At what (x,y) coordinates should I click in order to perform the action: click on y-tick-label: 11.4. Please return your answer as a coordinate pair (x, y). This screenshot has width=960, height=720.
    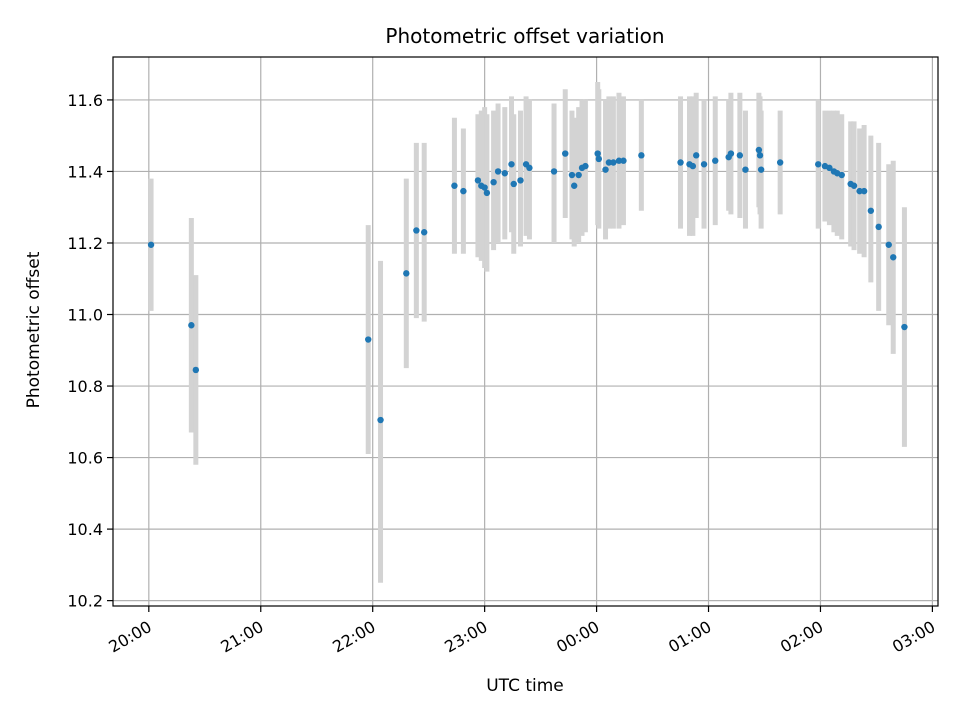
    Looking at the image, I should click on (85, 171).